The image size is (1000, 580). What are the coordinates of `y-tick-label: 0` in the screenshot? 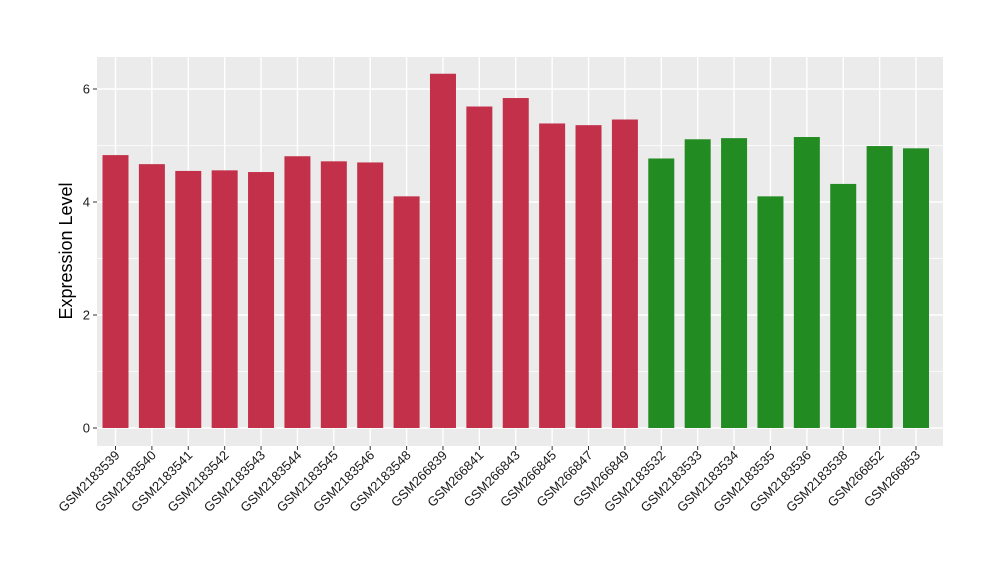 It's located at (86, 428).